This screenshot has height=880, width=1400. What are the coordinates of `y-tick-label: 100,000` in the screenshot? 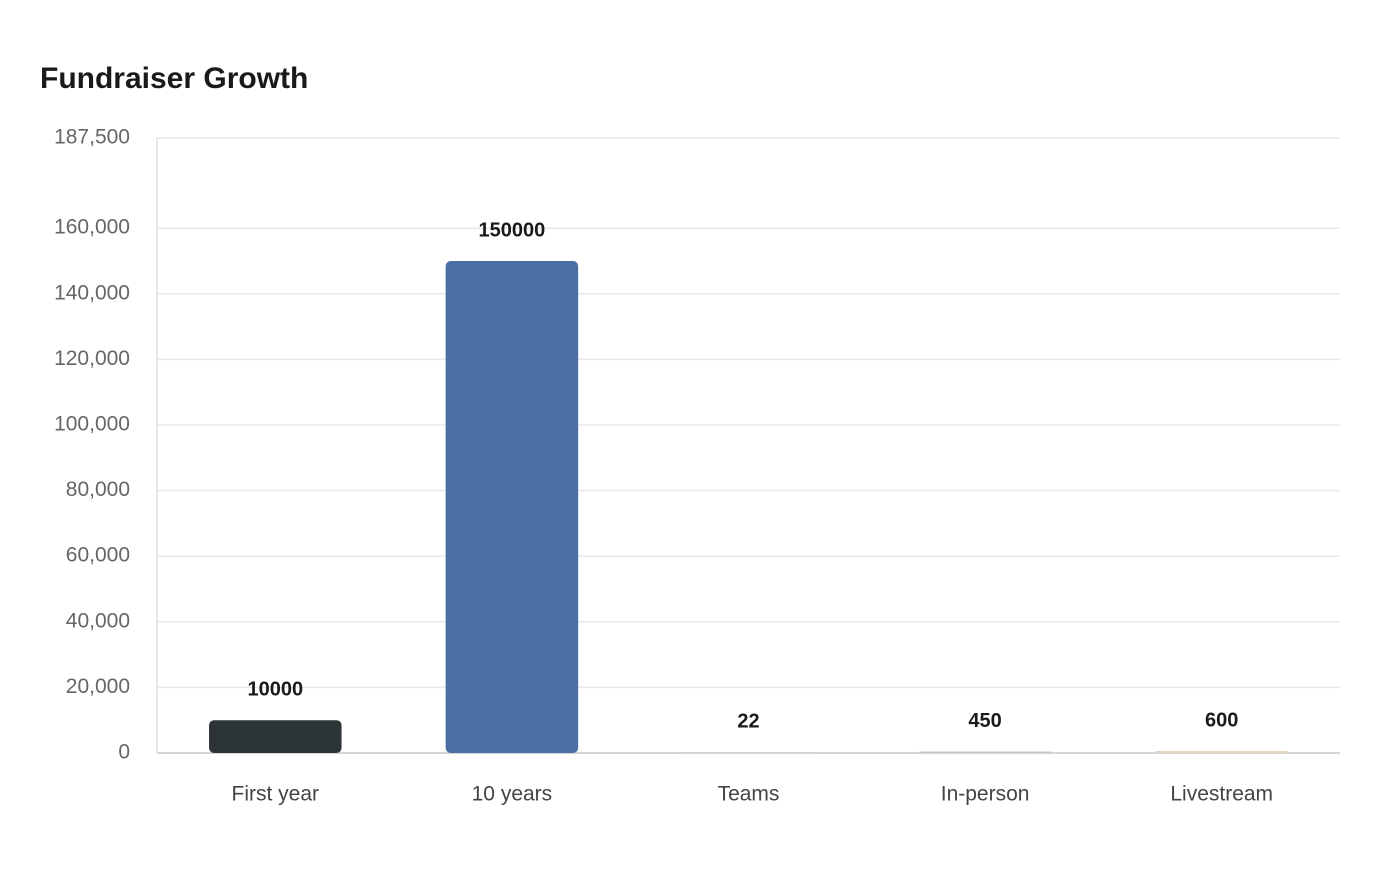 It's located at (92, 424).